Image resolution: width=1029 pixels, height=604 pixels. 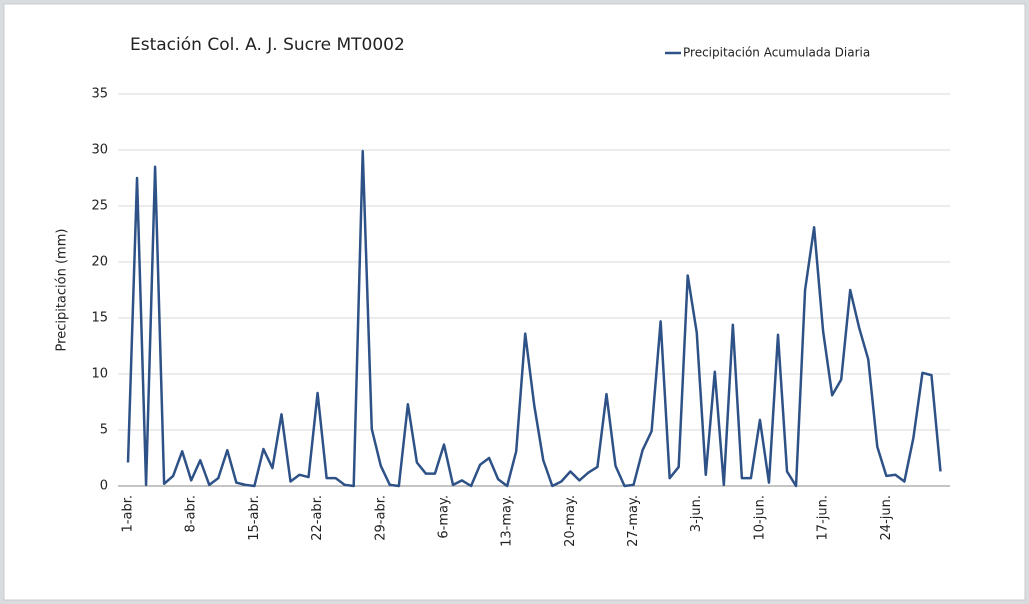 I want to click on y-axis-label: Precipitación (mm), so click(x=62, y=290).